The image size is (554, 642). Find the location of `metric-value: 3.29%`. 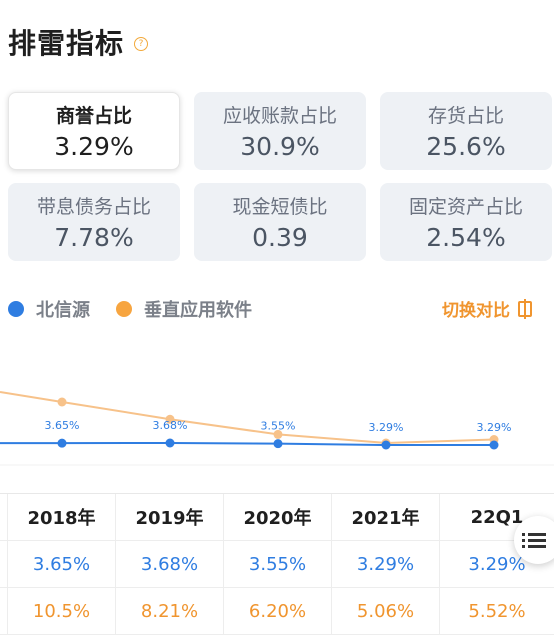

metric-value: 3.29% is located at coordinates (94, 146).